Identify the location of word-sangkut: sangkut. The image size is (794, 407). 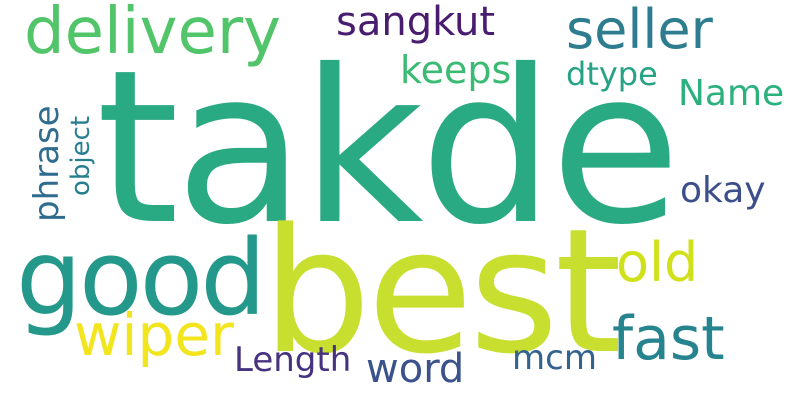
(416, 22).